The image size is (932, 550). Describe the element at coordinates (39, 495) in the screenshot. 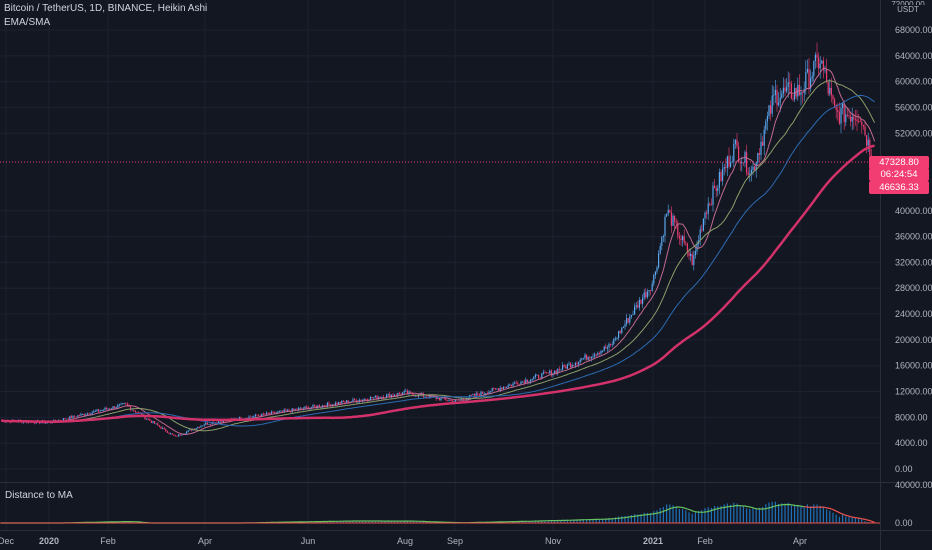

I see `oscillator-label: Distance to MA` at that location.